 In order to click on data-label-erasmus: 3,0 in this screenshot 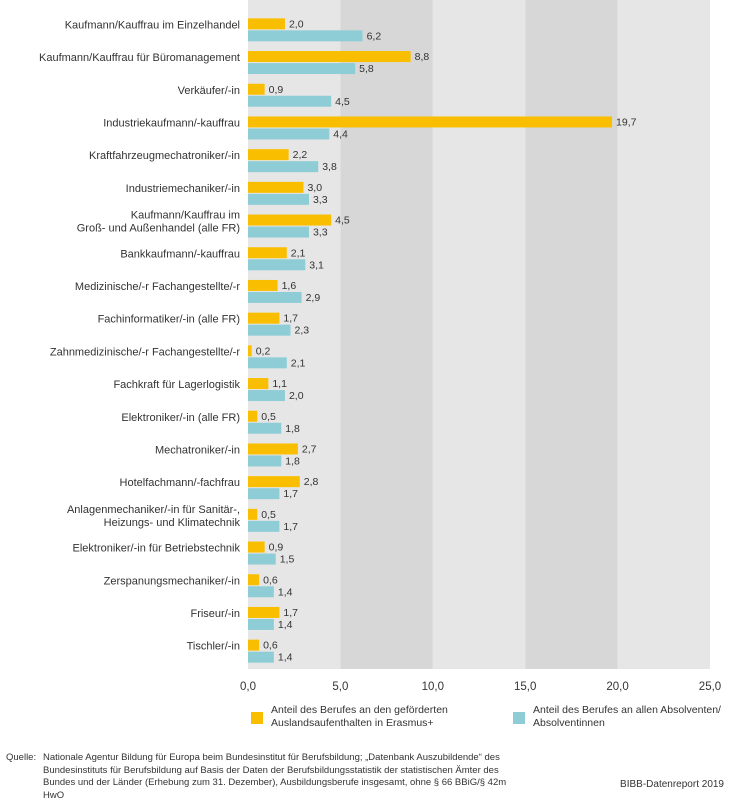, I will do `click(314, 188)`.